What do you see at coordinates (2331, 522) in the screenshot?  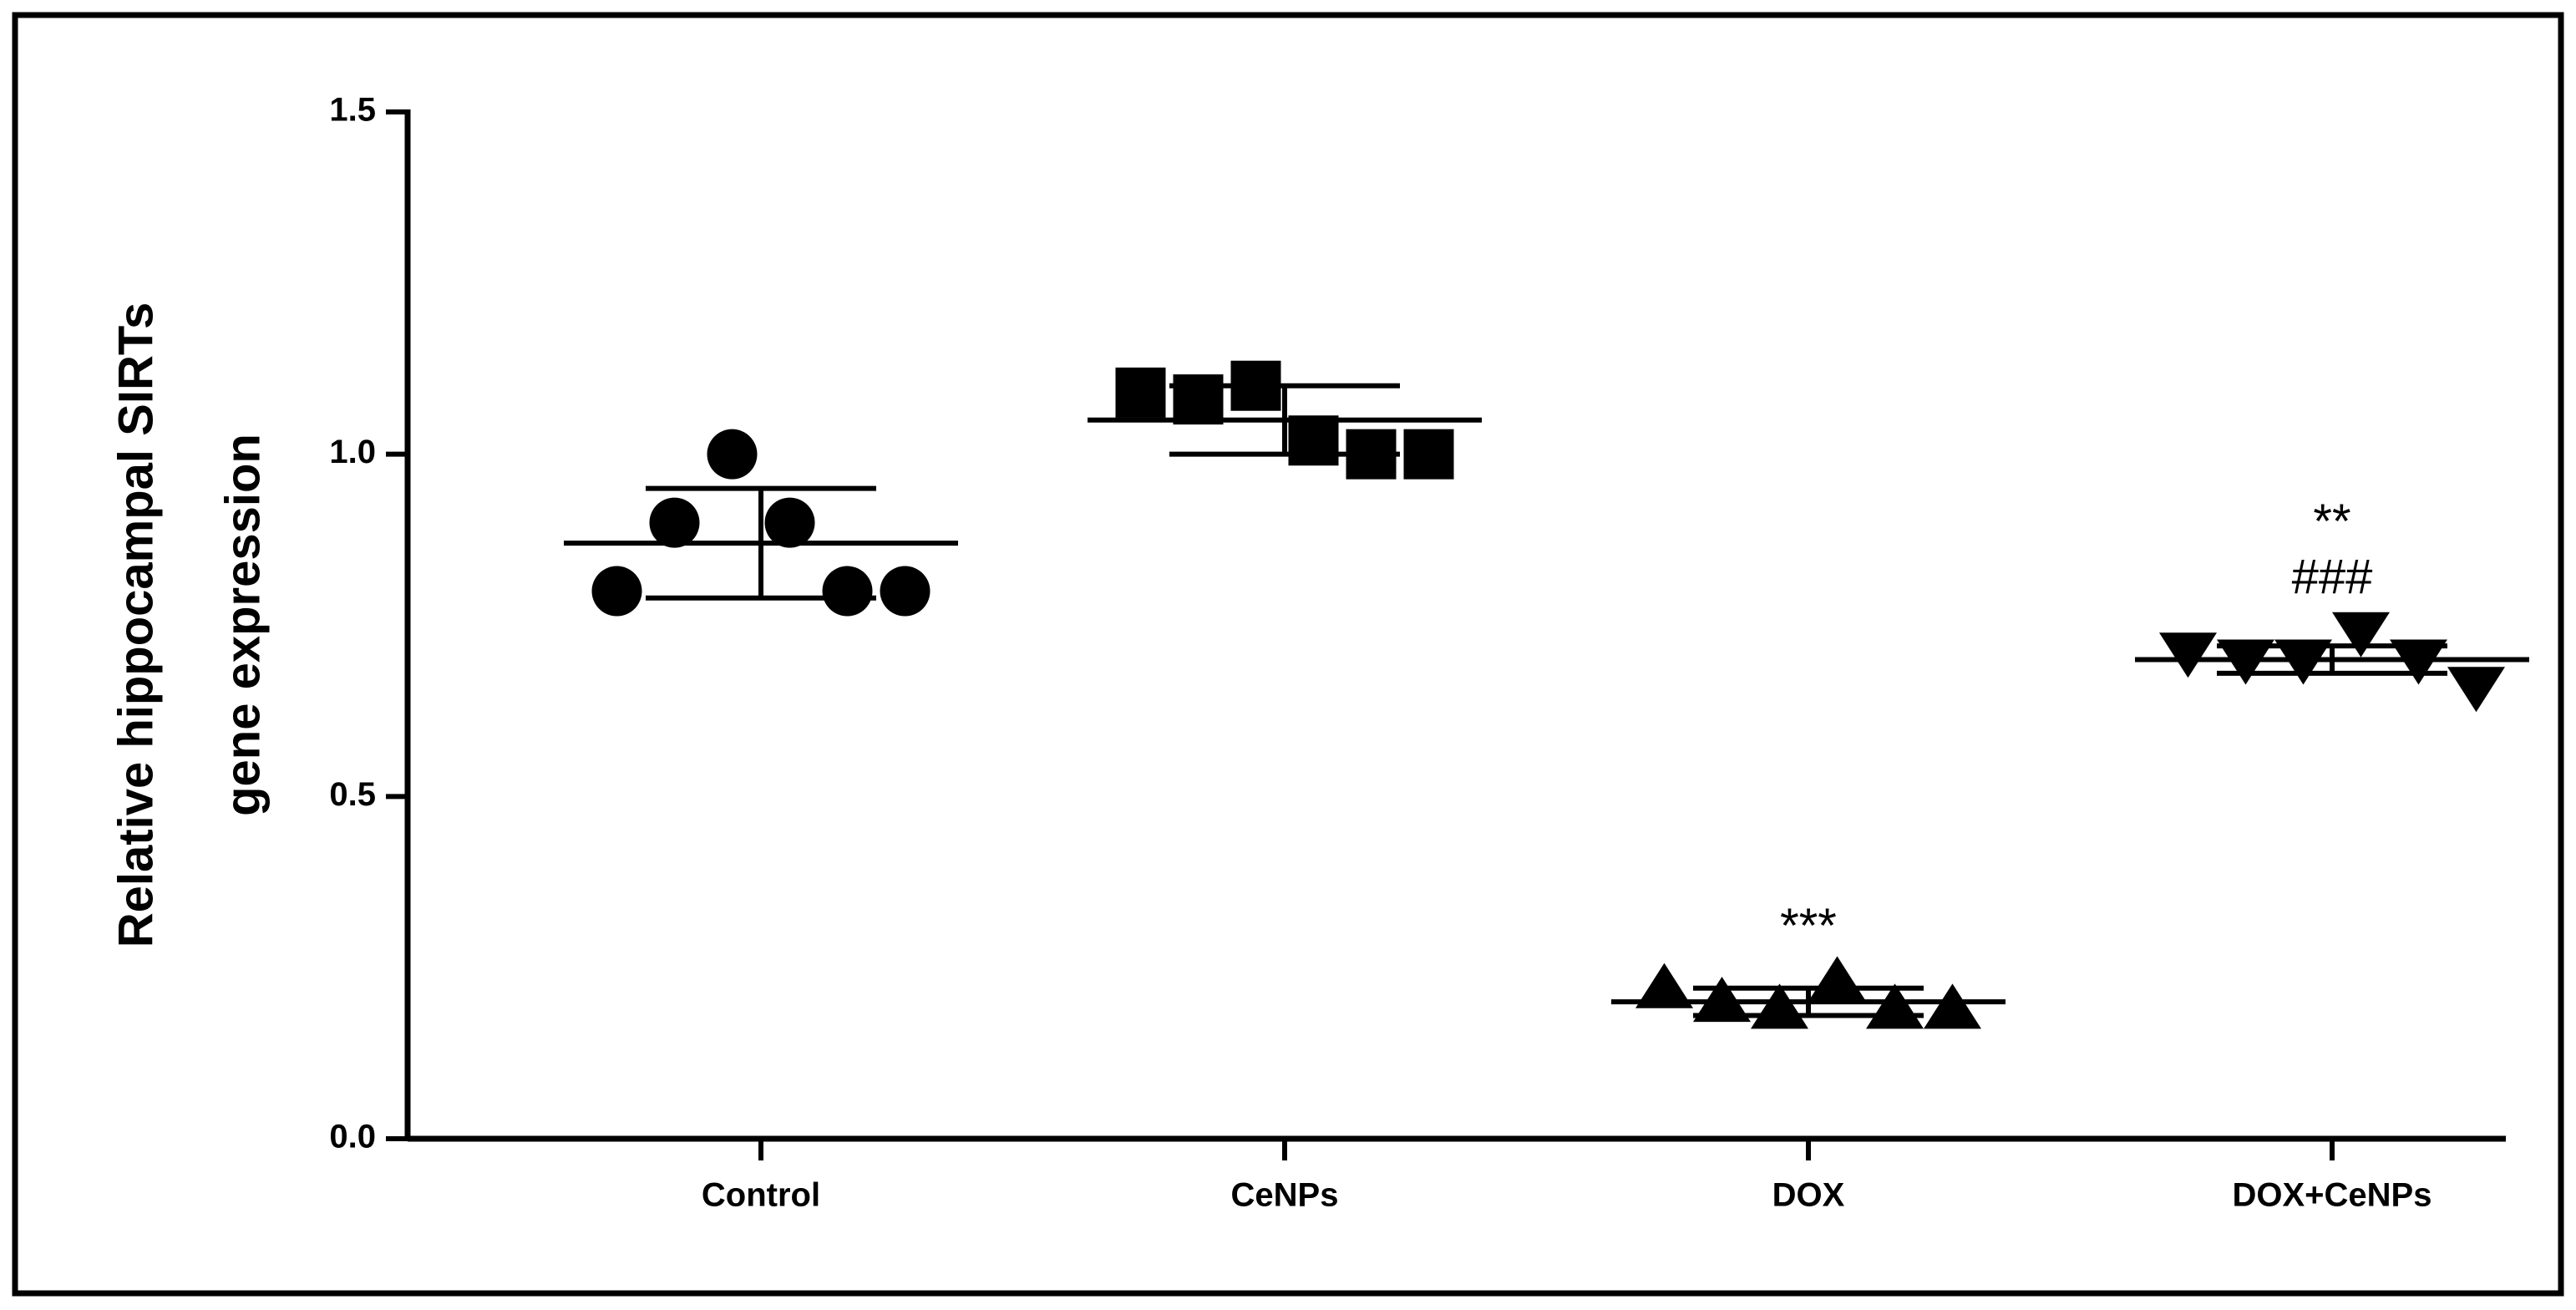 I see `significance-label: **` at bounding box center [2331, 522].